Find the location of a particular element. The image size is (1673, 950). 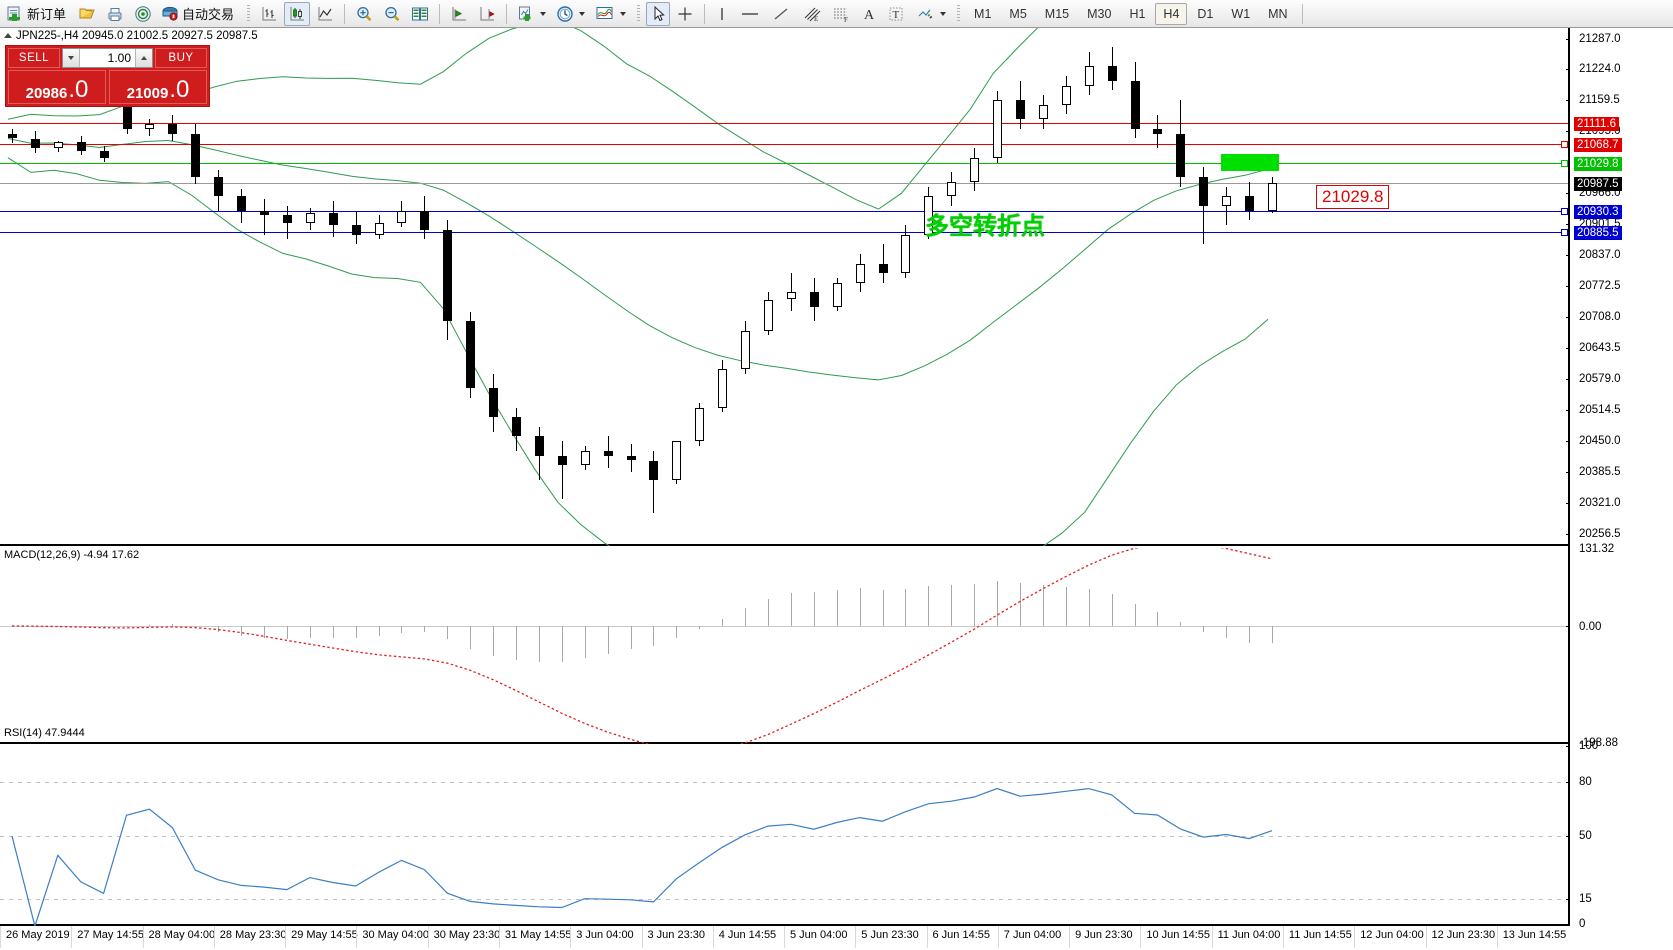

signal-button is located at coordinates (143, 14).